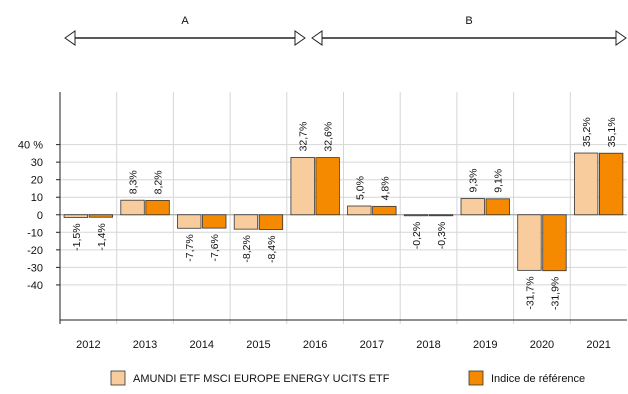 This screenshot has width=628, height=394. Describe the element at coordinates (485, 345) in the screenshot. I see `x-tick-label-2019: 2019` at that location.